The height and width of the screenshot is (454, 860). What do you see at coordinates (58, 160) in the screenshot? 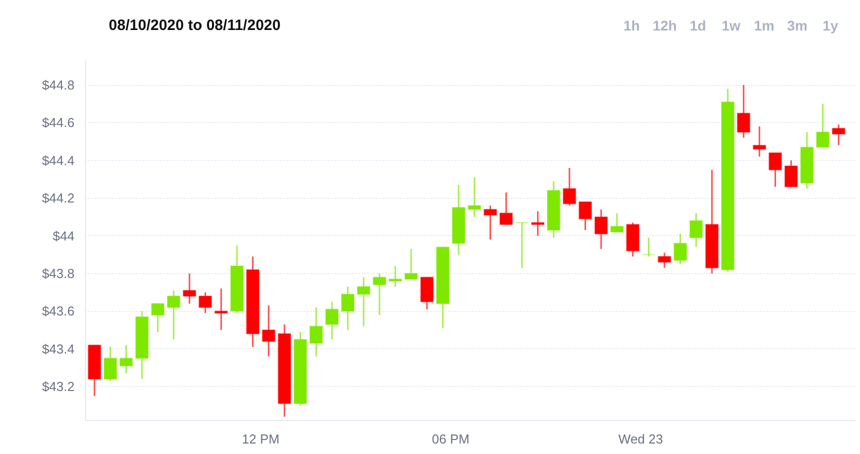
I see `y-tick-label: $44.4` at bounding box center [58, 160].